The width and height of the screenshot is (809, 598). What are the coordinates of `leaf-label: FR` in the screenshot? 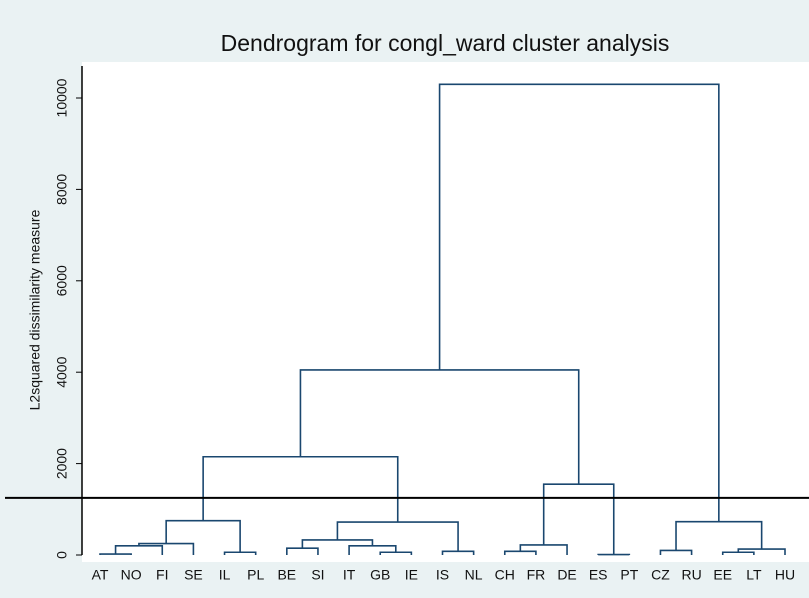 It's located at (536, 575).